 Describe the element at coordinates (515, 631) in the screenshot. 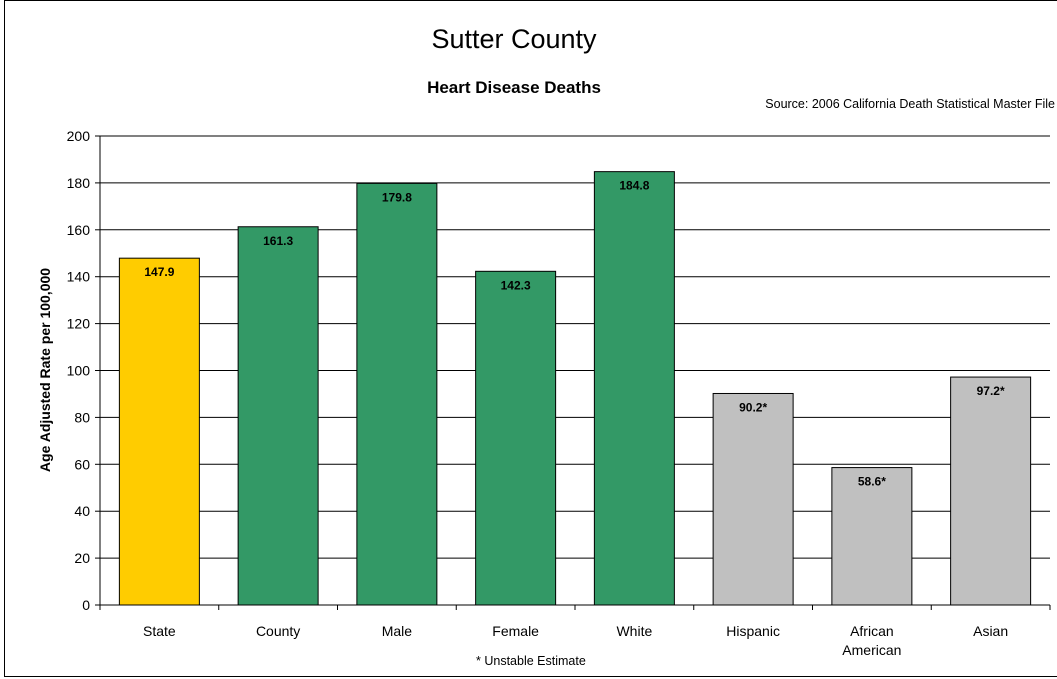

I see `x-category-label: Female` at that location.